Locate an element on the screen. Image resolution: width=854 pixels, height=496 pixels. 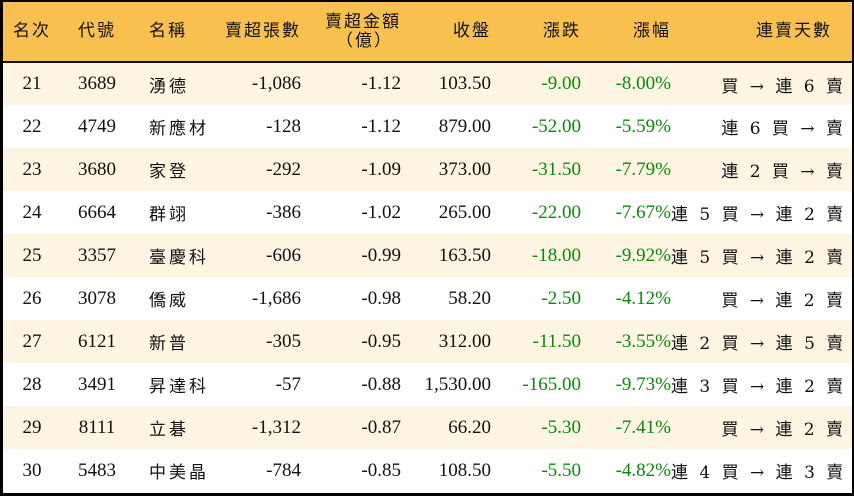
header-rank: 名次 is located at coordinates (32, 32).